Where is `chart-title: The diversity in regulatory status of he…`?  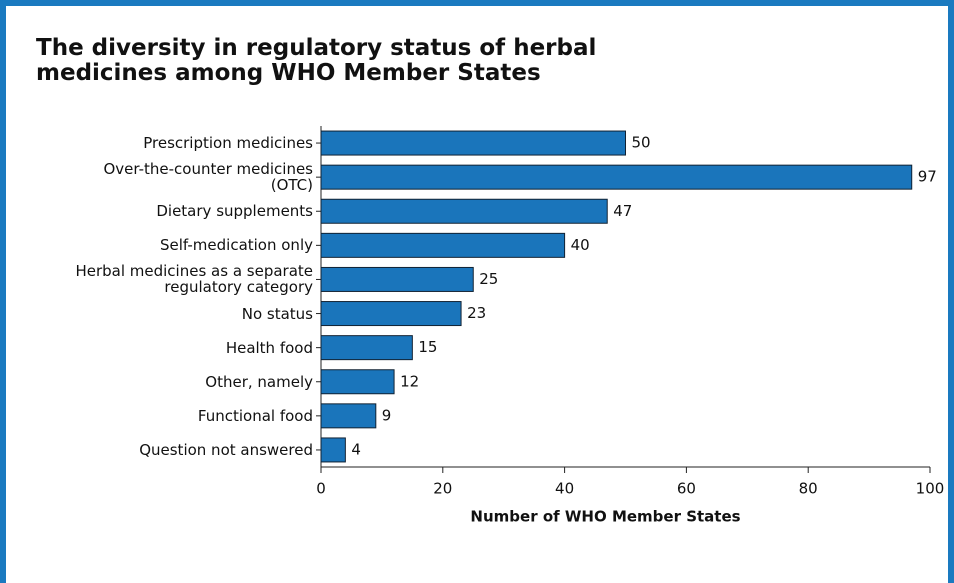
chart-title: The diversity in regulatory status of he… is located at coordinates (316, 60).